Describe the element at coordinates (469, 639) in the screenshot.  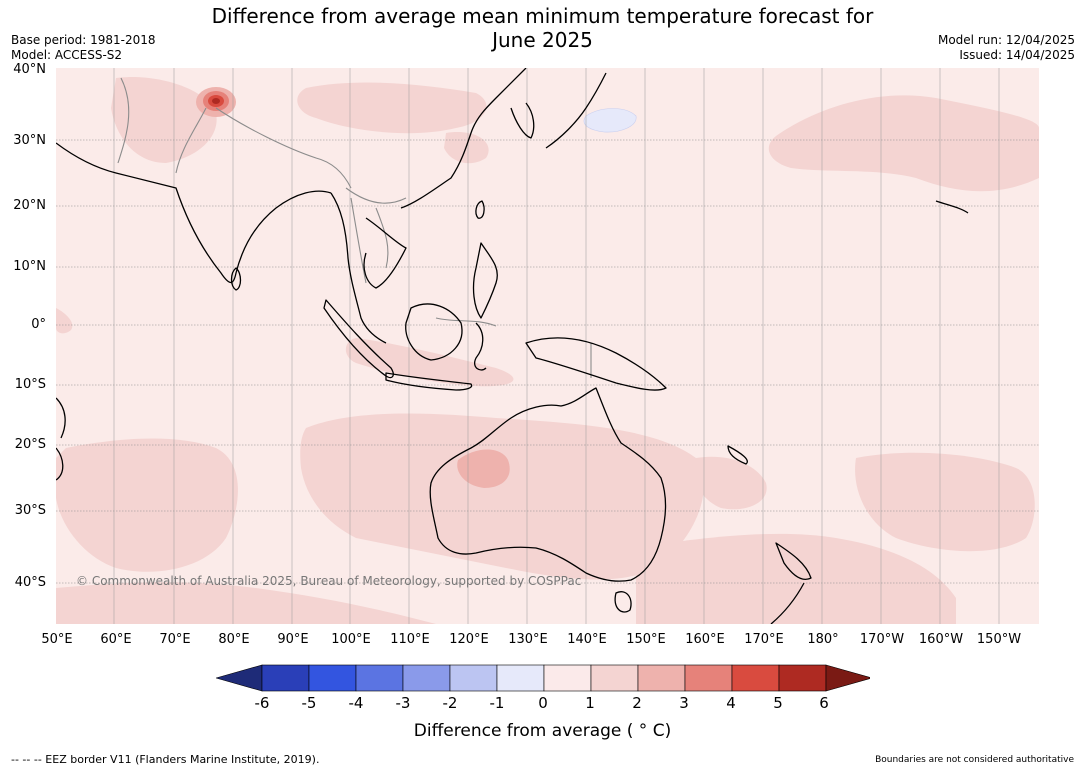
I see `lon-label-120e: 120°E` at that location.